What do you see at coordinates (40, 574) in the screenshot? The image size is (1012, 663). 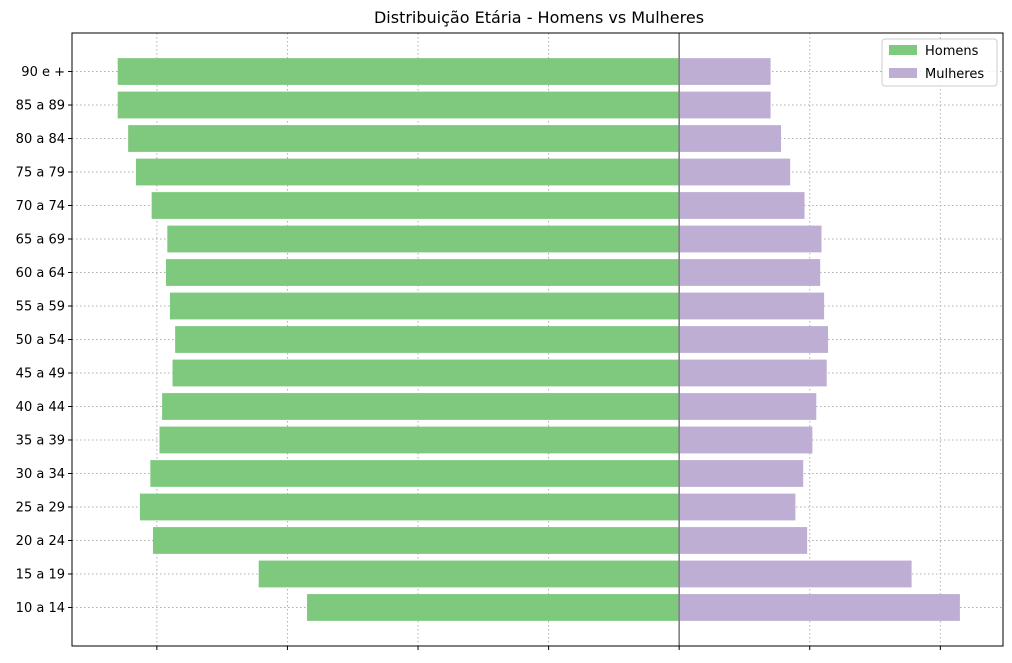 I see `y-tick-label: 15 a 19` at bounding box center [40, 574].